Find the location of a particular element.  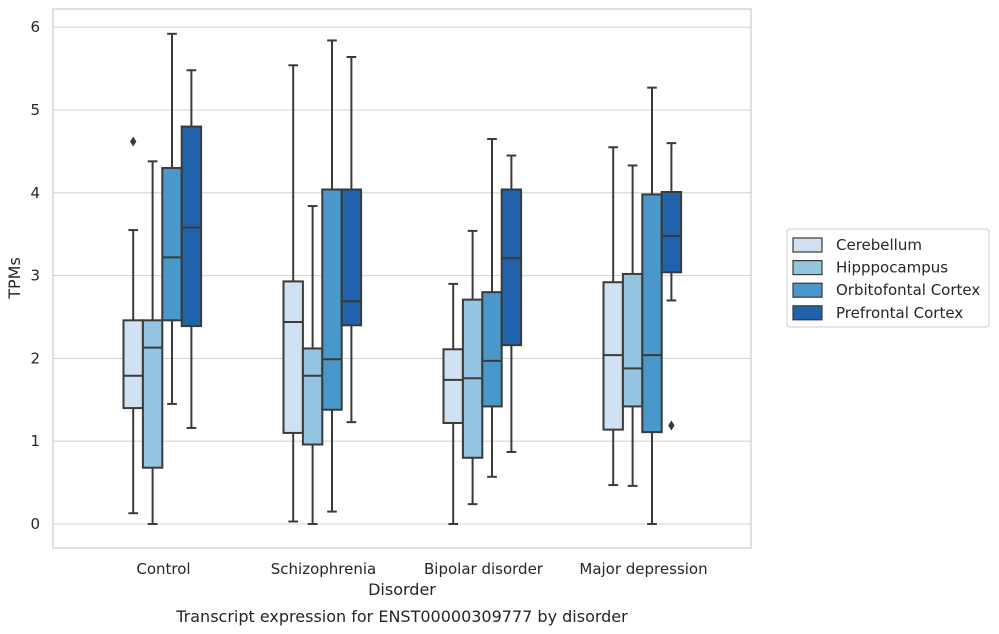

box-control-cerebellum is located at coordinates (133, 325).